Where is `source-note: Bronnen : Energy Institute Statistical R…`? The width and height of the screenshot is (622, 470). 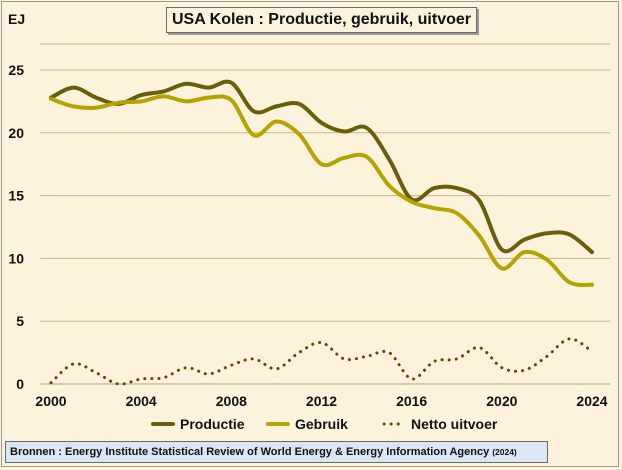
source-note: Bronnen : Energy Institute Statistical R… is located at coordinates (276, 452).